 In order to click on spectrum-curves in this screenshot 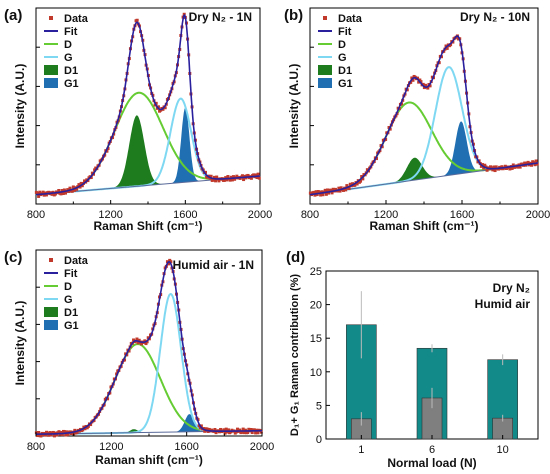, I will do `click(423, 115)`.